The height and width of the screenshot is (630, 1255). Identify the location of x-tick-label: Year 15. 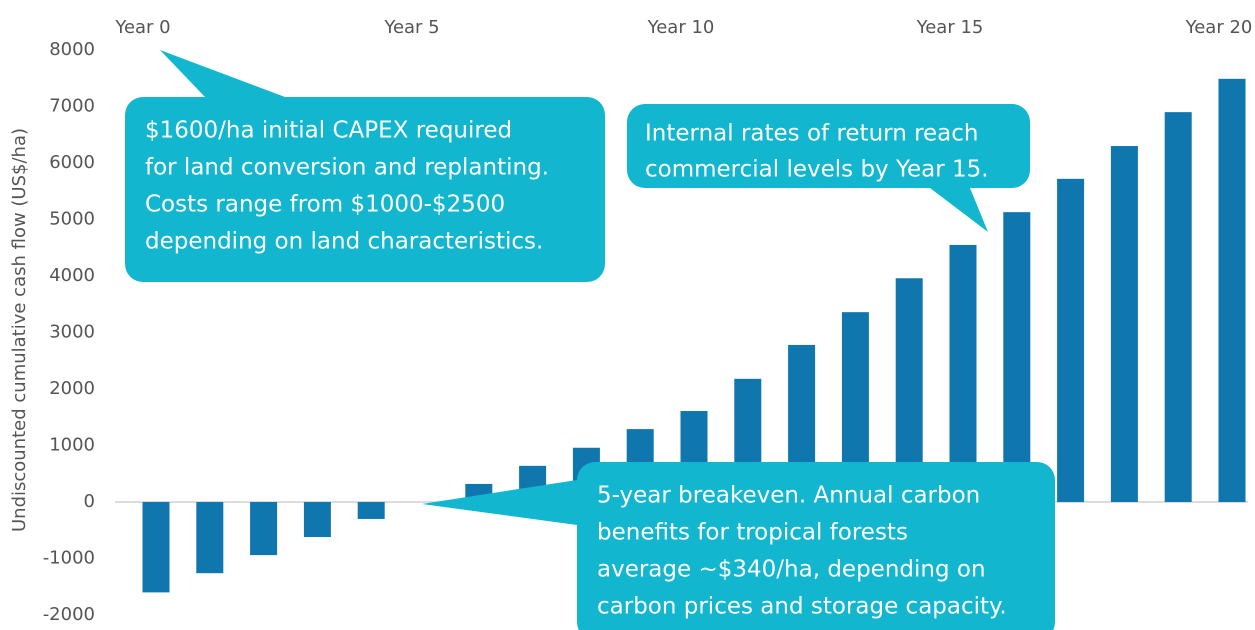
(950, 27).